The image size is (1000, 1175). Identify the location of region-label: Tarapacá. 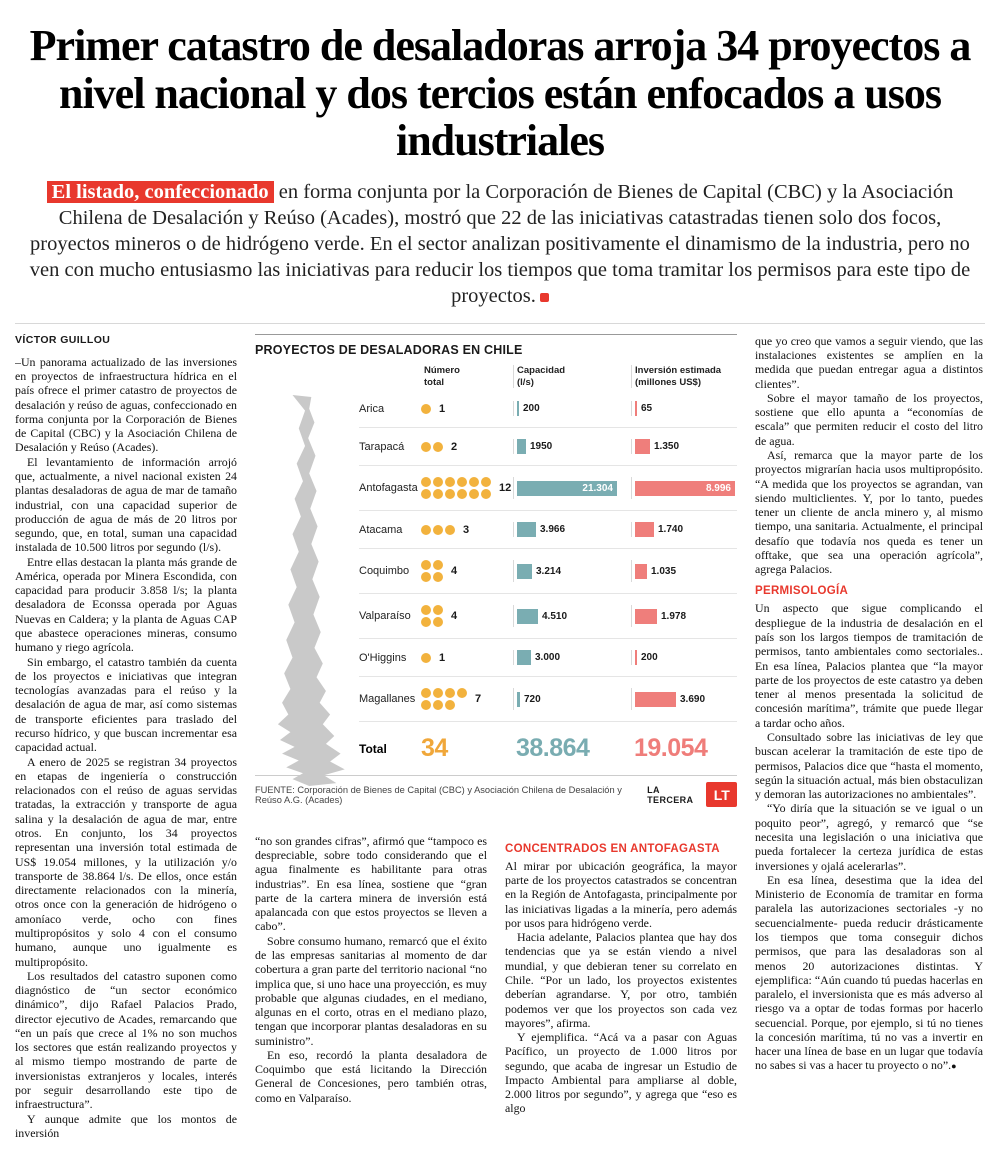
(382, 446).